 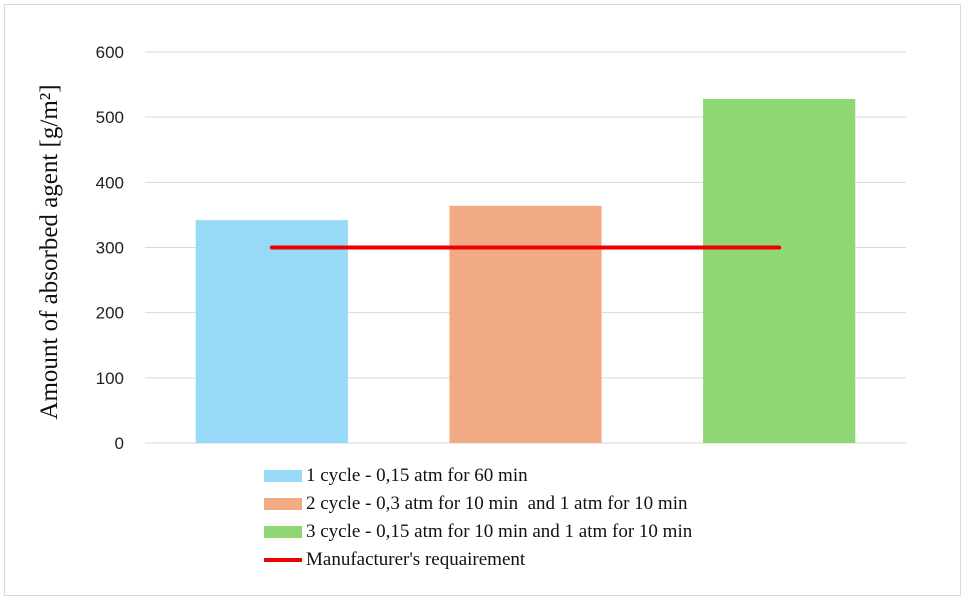 I want to click on legend-item-1: 1 cycle - 0,15 atm for 60 min, so click(x=478, y=476).